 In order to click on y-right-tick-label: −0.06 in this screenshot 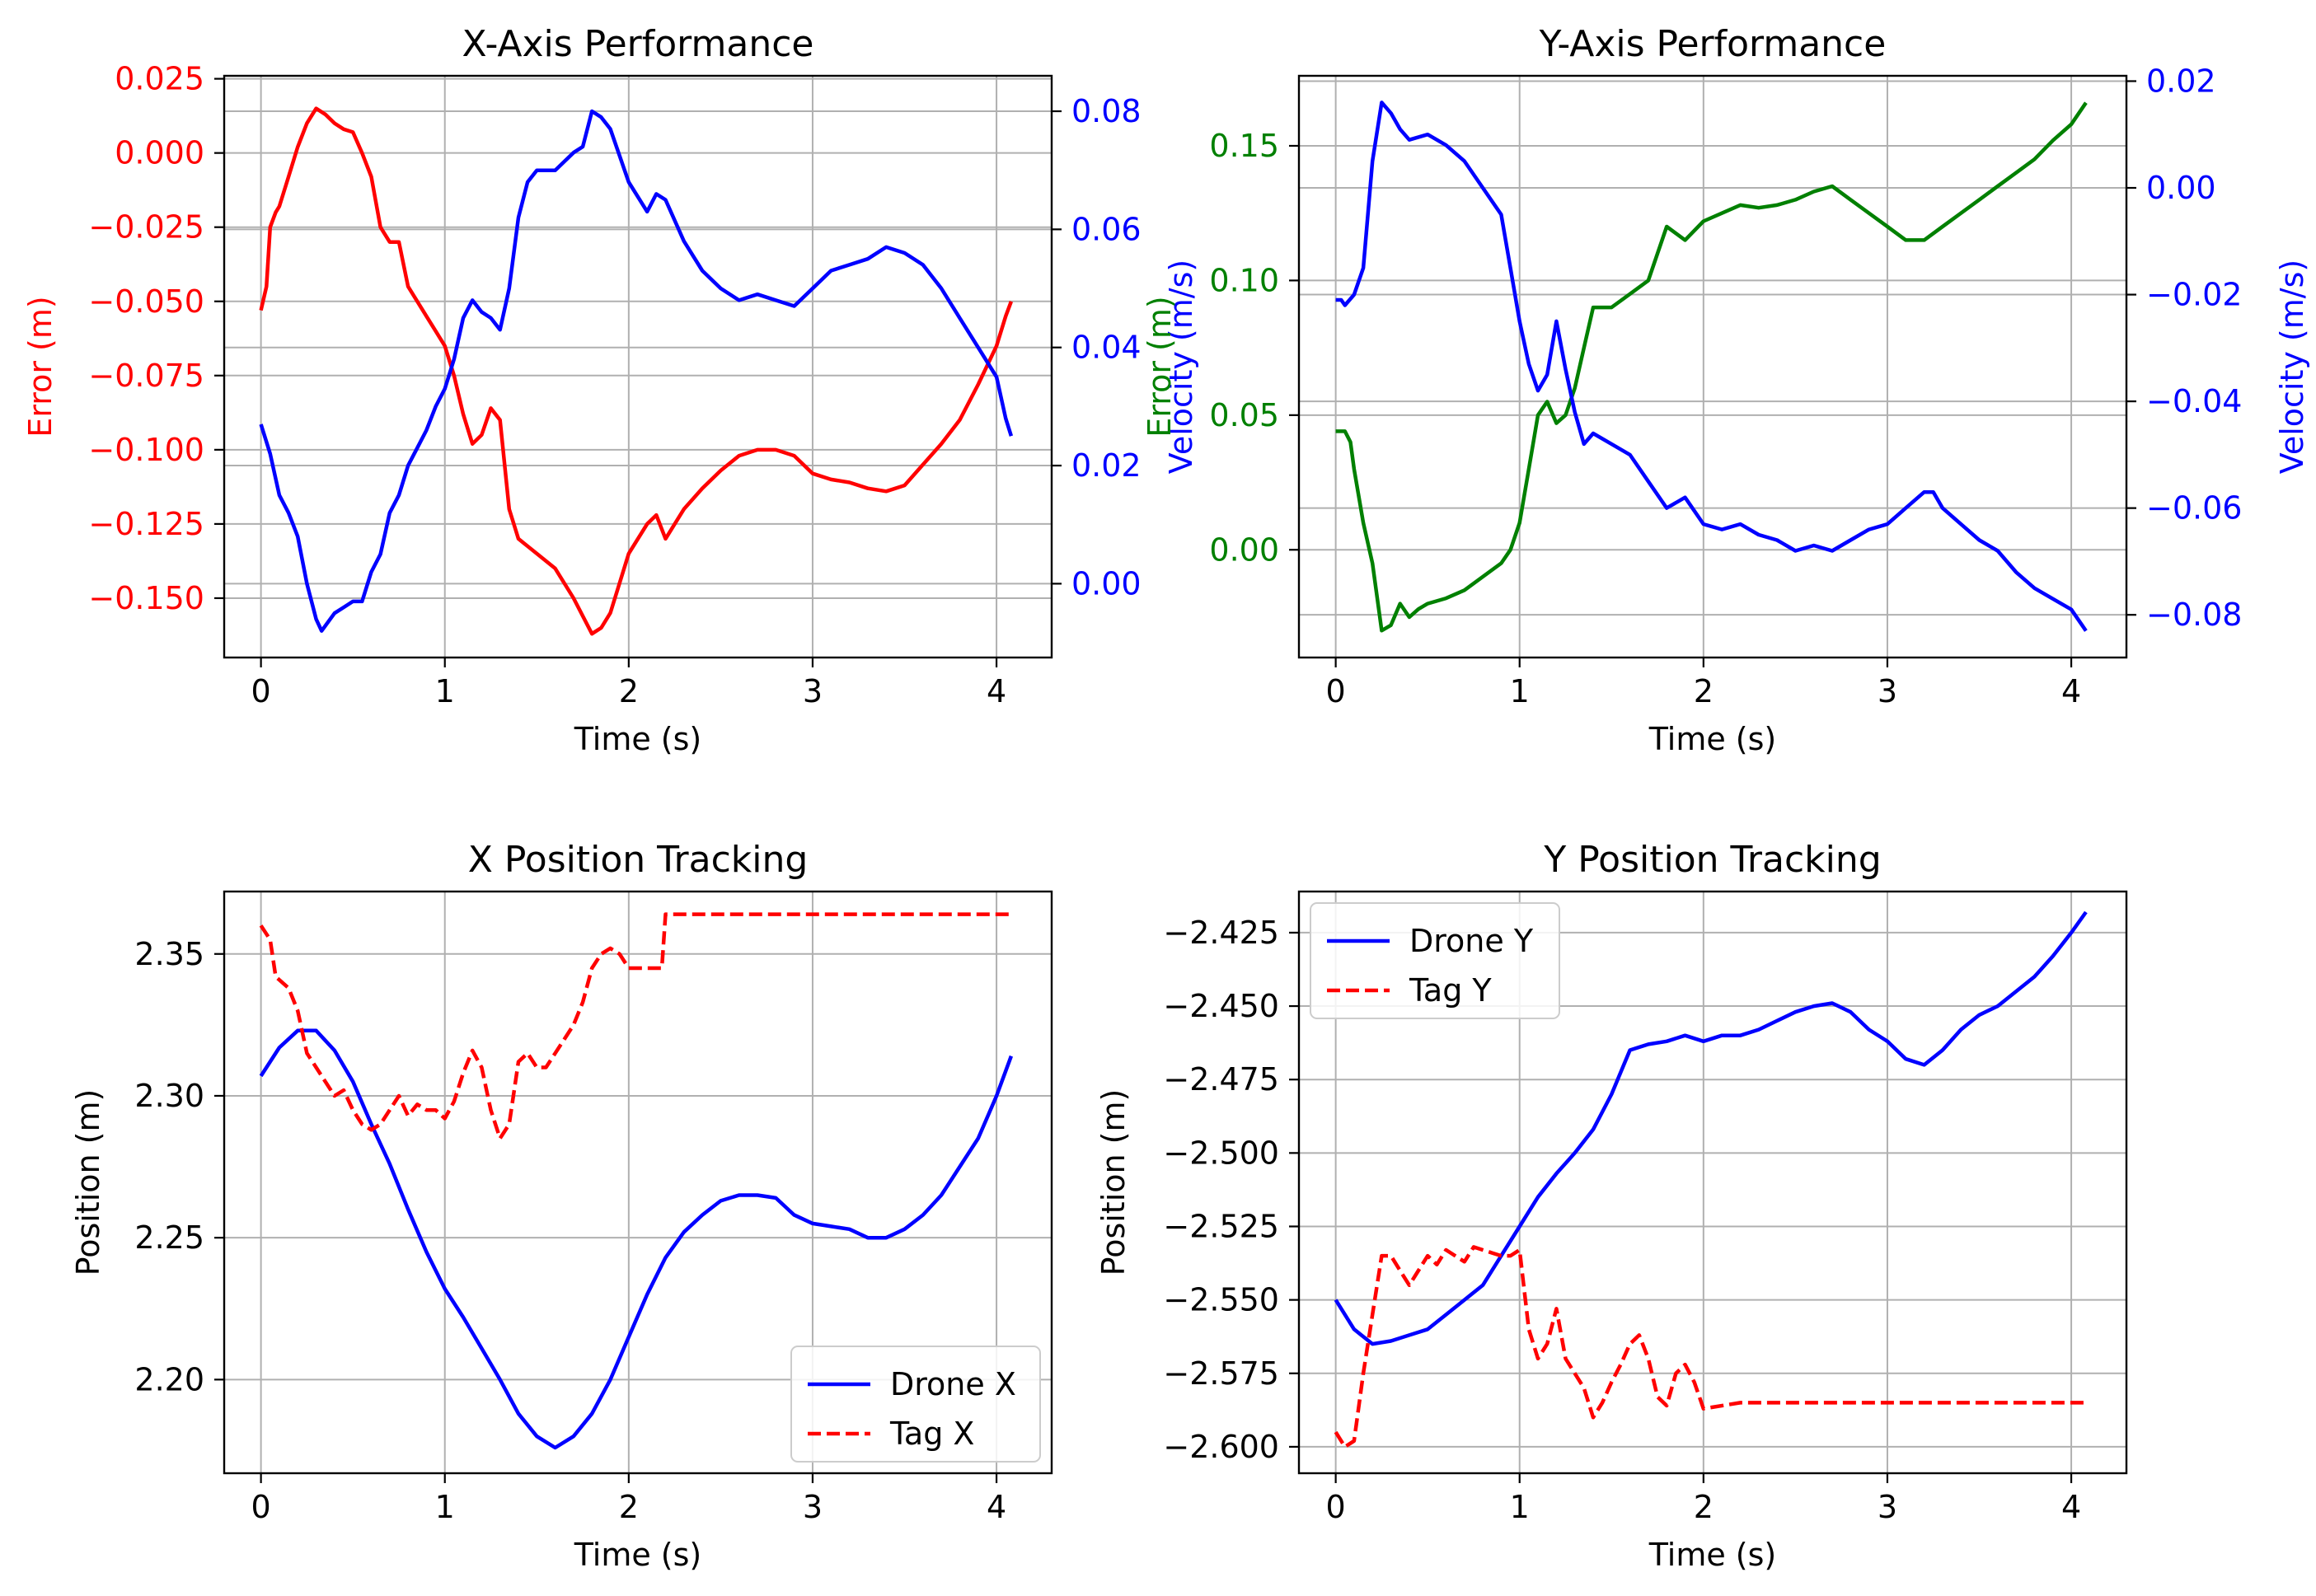, I will do `click(2194, 508)`.